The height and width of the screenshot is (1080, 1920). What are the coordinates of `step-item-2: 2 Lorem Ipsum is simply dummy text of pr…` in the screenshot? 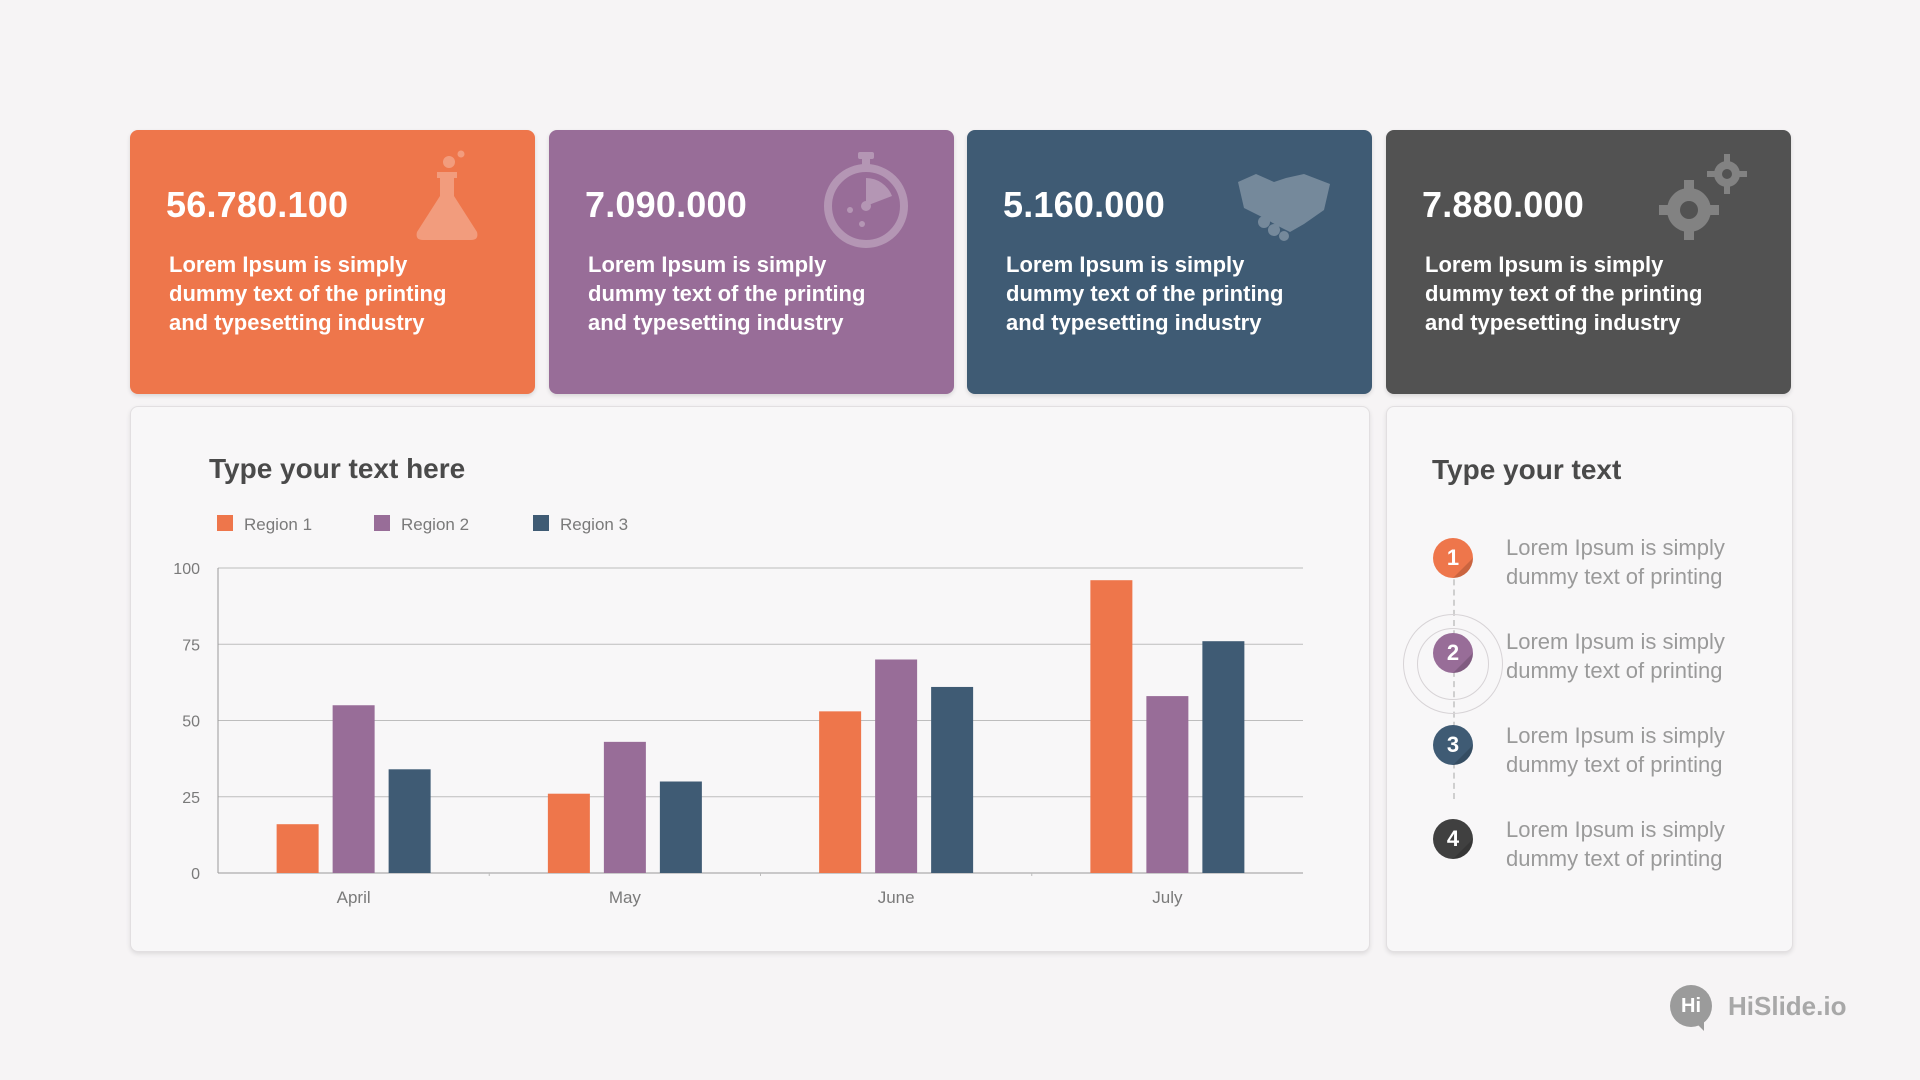 It's located at (1577, 666).